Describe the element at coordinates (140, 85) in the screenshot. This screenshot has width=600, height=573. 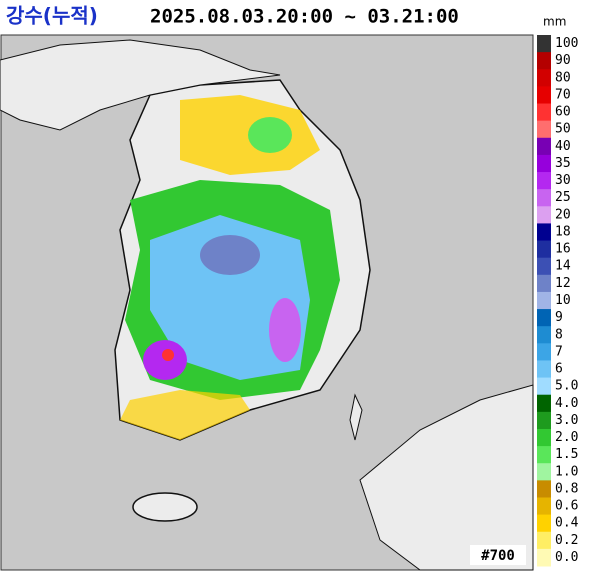
I see `land-north` at that location.